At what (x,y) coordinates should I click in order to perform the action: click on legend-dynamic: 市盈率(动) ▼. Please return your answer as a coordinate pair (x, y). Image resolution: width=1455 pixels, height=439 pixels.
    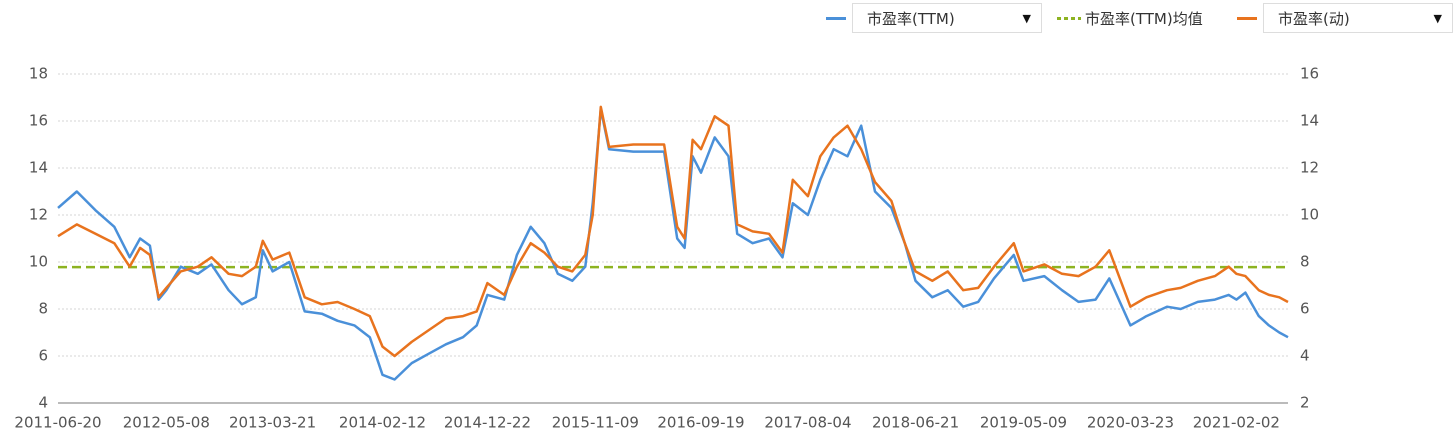
    Looking at the image, I should click on (1345, 18).